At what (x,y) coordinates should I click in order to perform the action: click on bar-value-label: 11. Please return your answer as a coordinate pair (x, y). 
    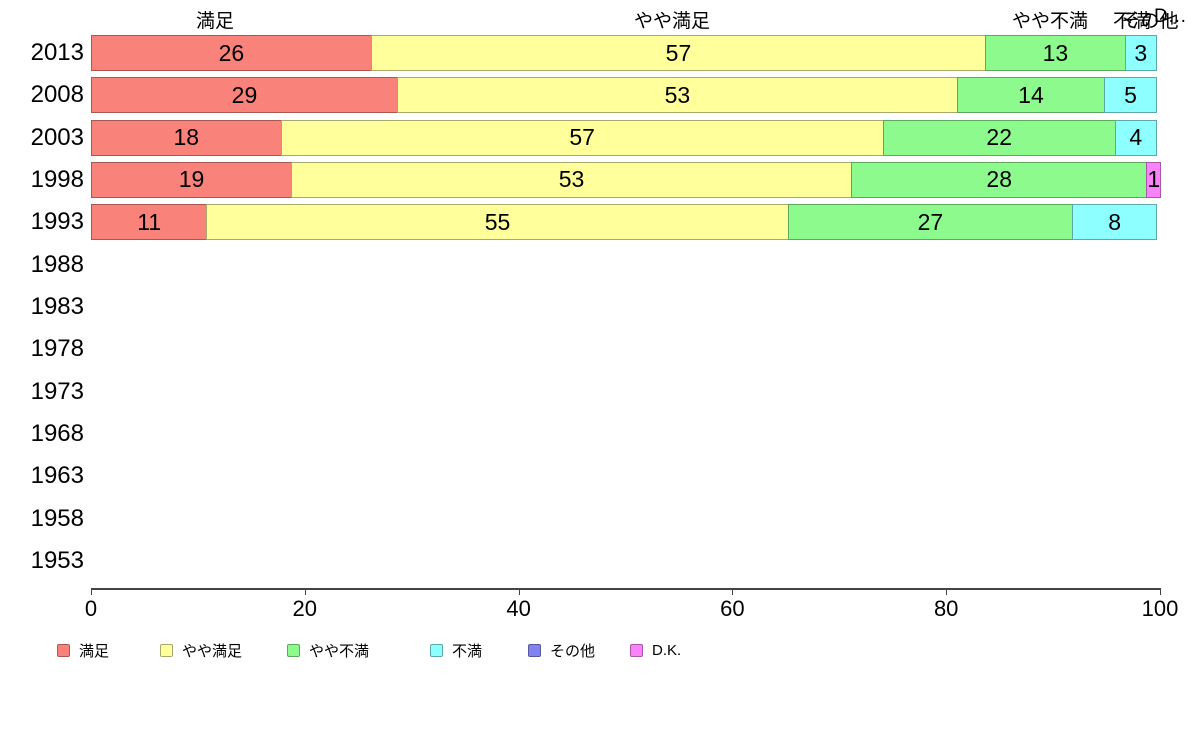
    Looking at the image, I should click on (149, 221).